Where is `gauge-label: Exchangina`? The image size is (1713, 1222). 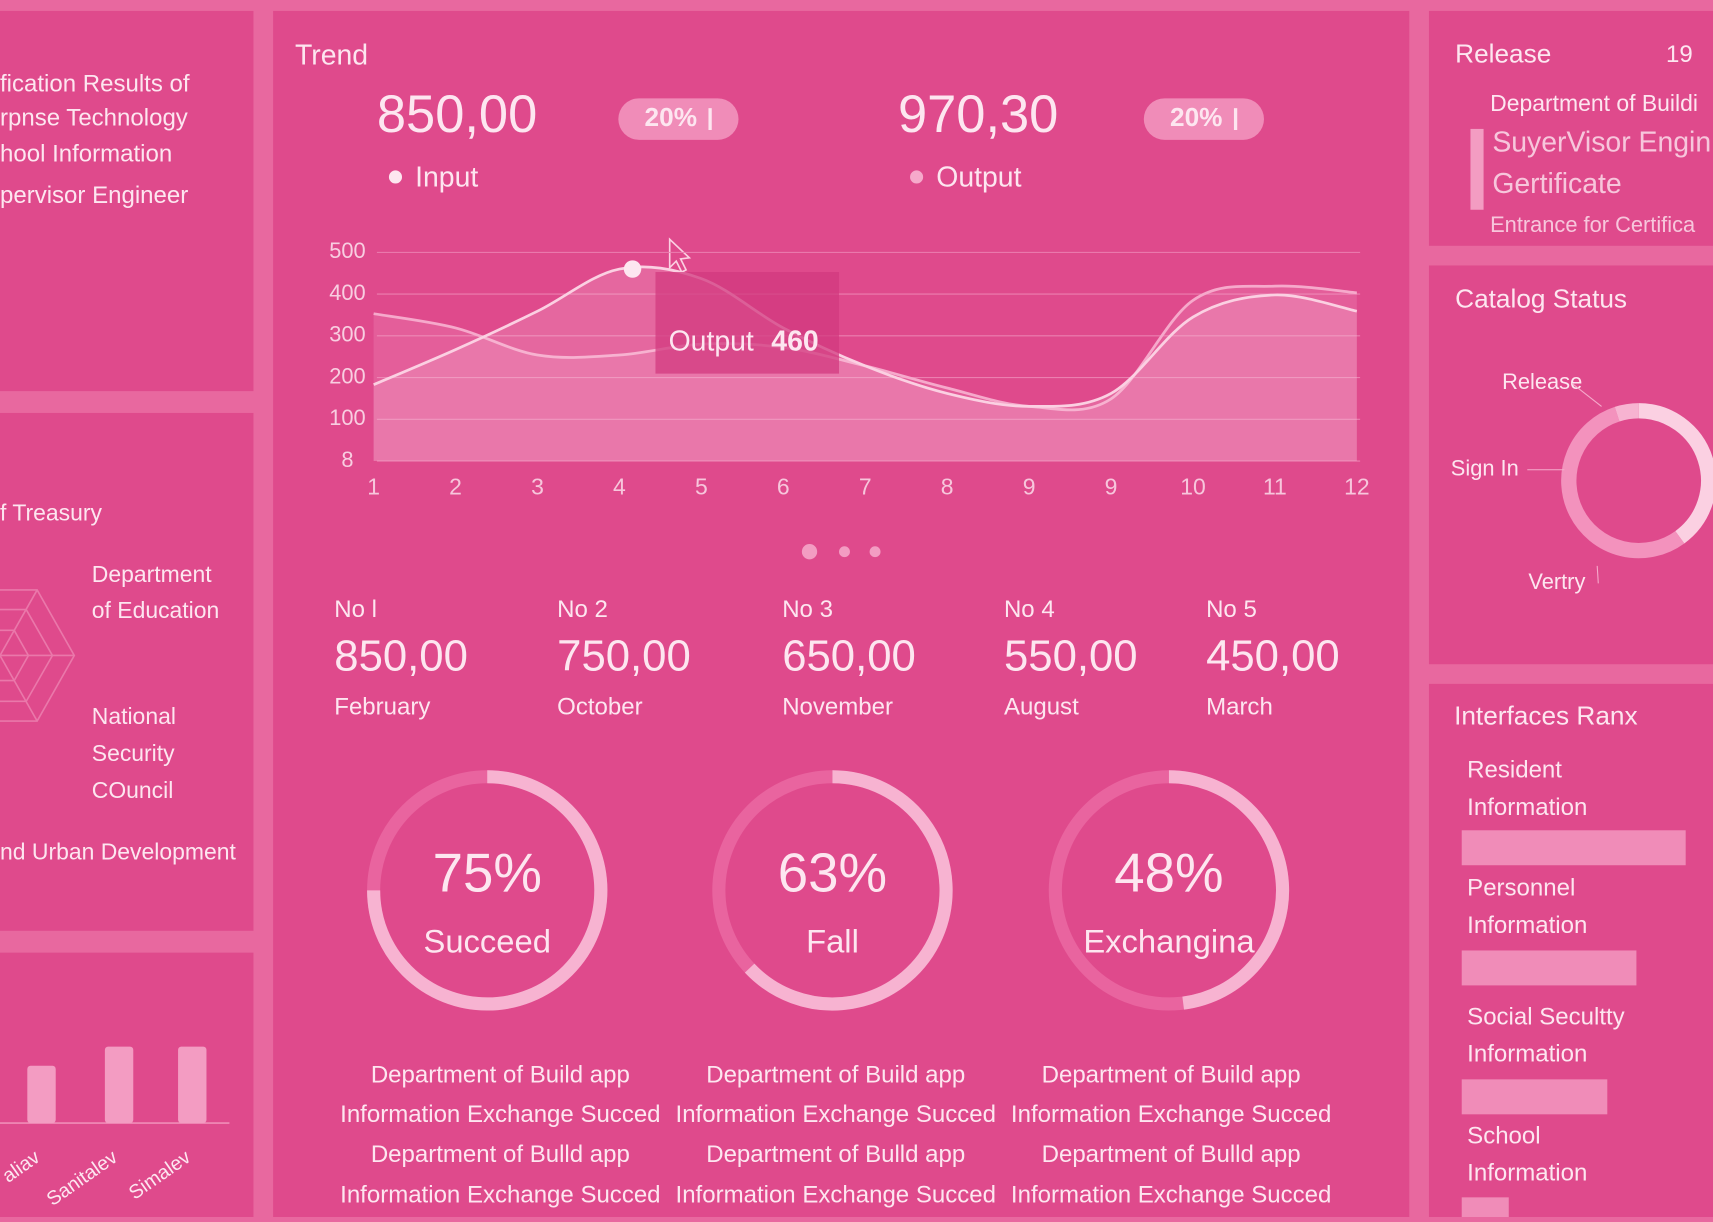 gauge-label: Exchangina is located at coordinates (1169, 941).